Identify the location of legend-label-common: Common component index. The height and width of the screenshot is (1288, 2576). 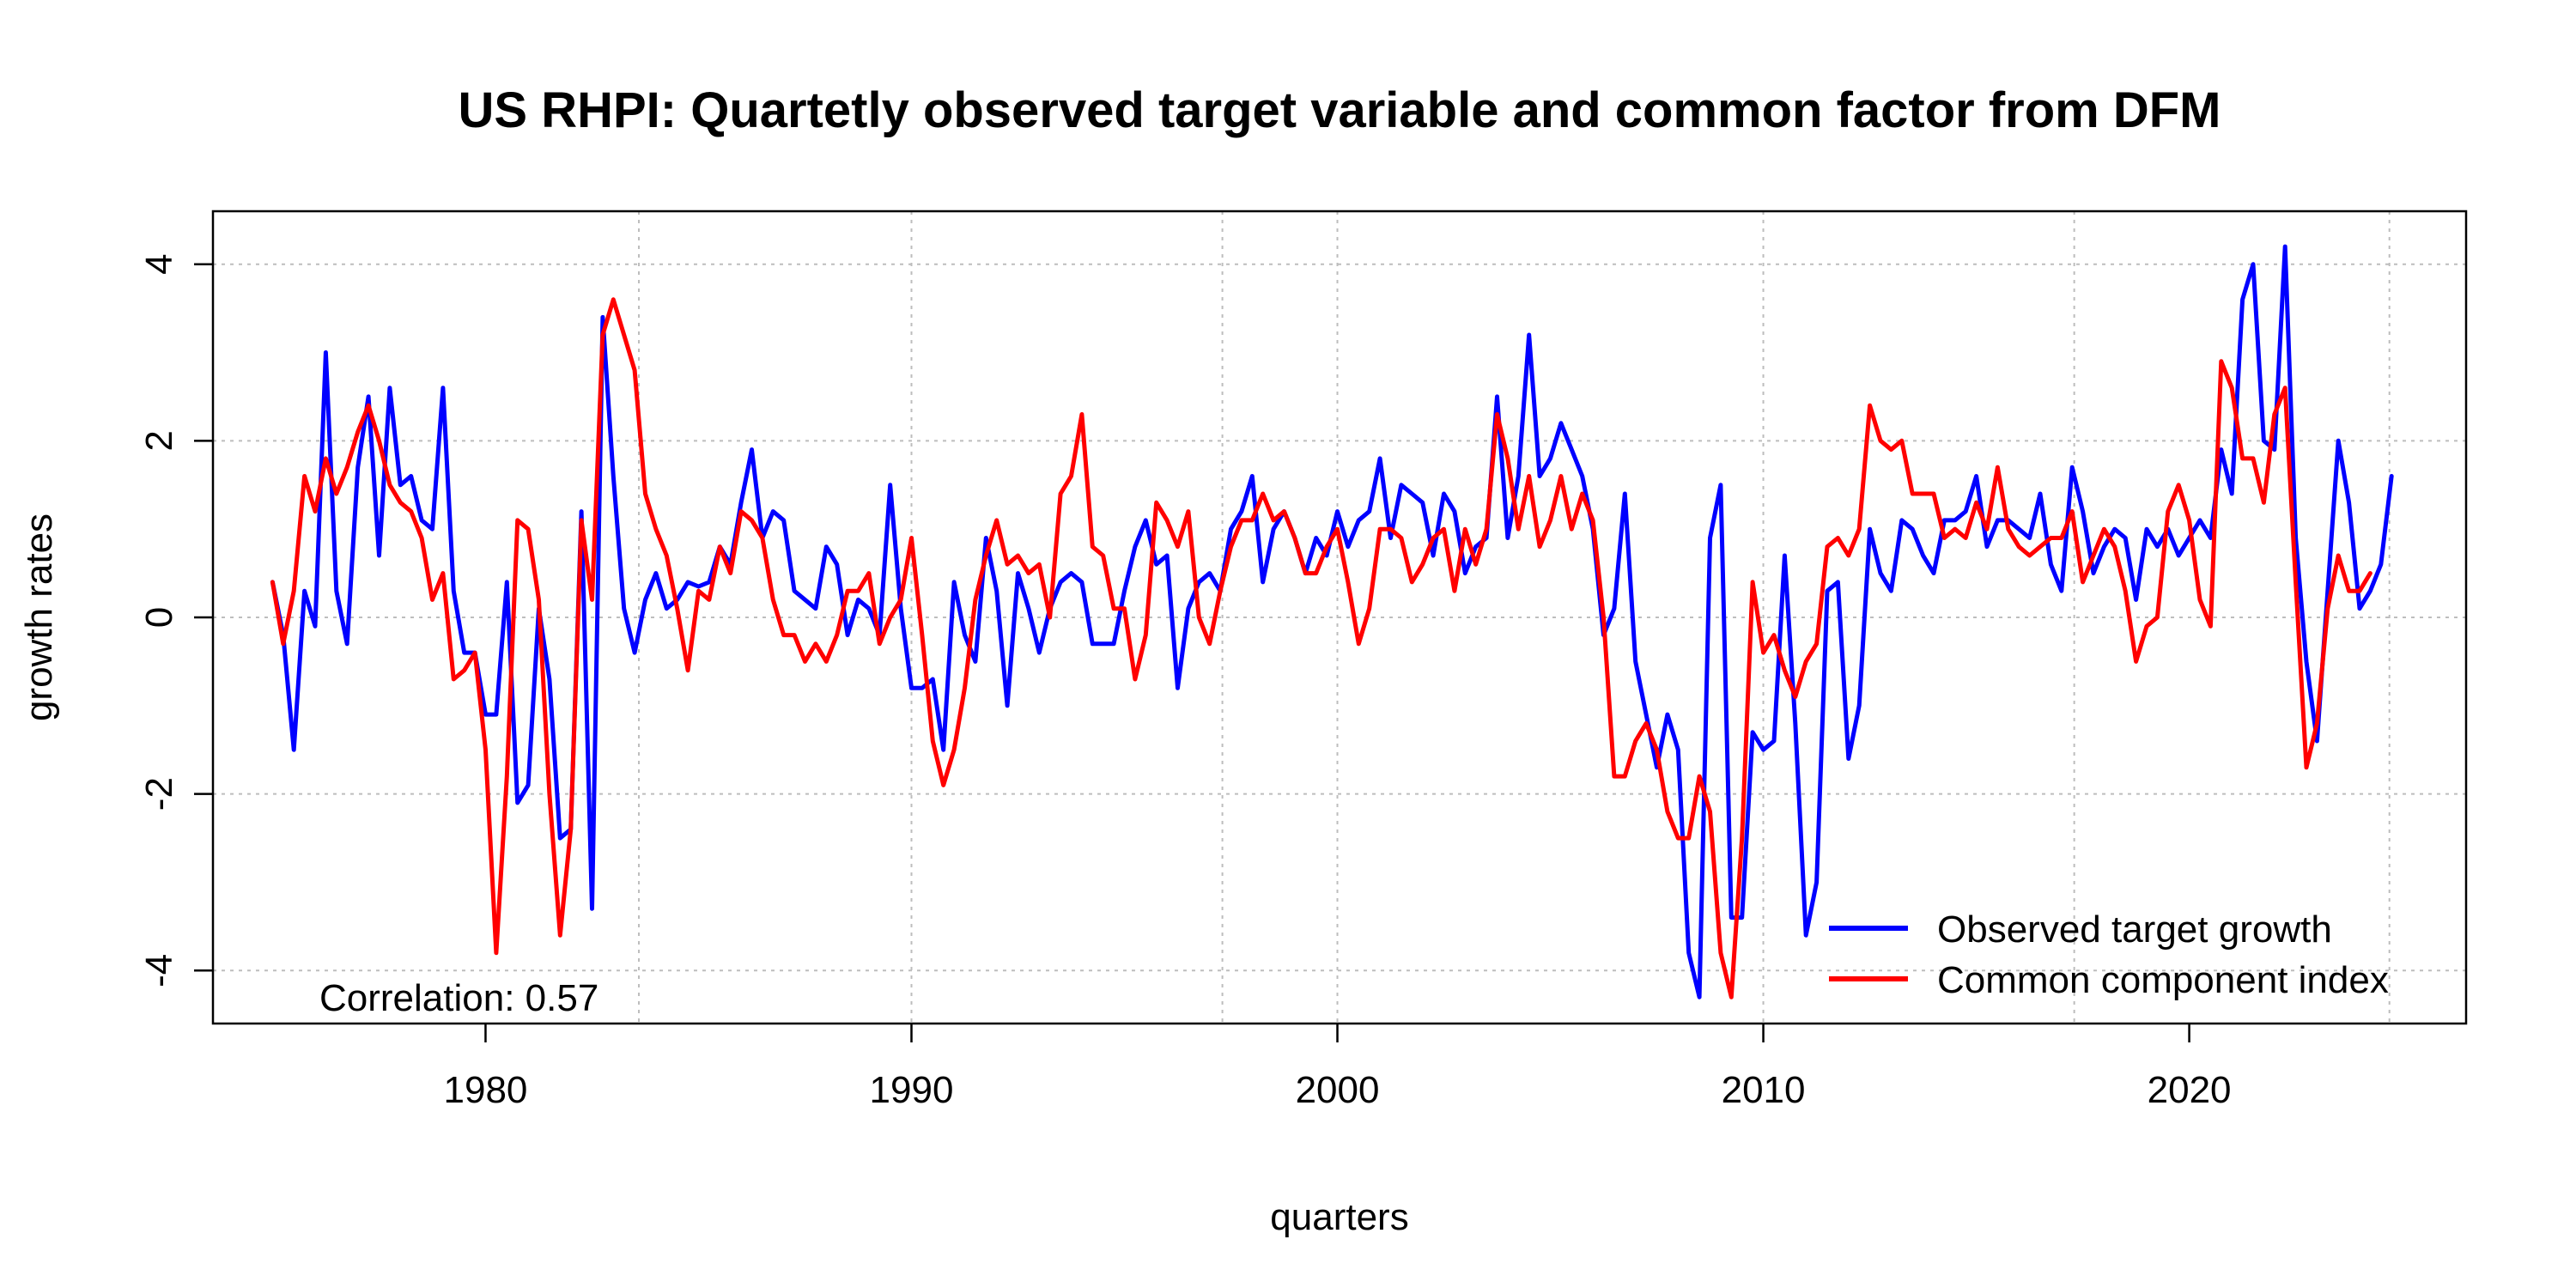
(2163, 980).